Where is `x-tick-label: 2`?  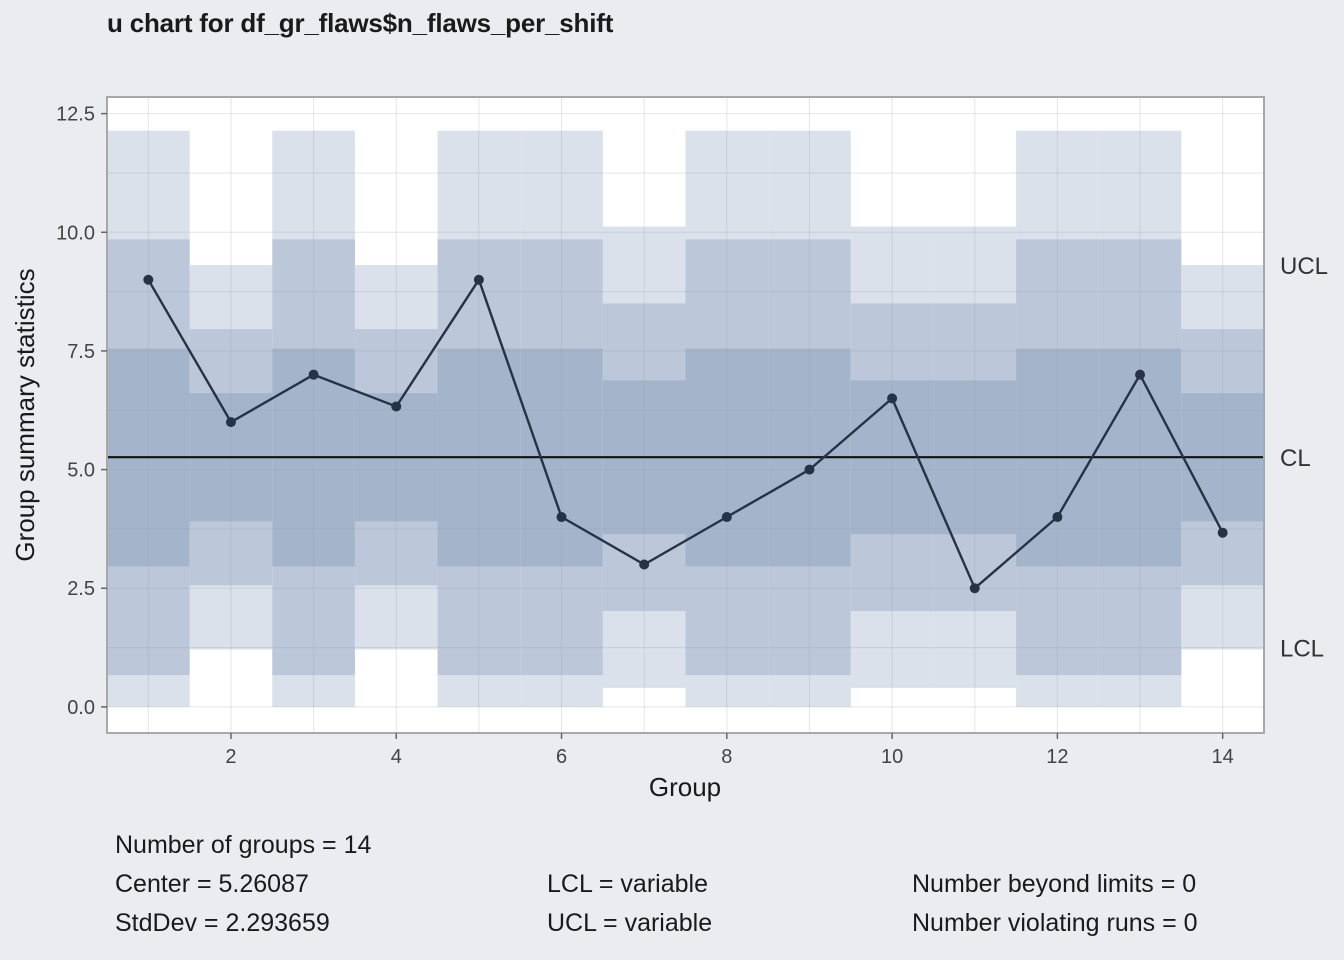 x-tick-label: 2 is located at coordinates (230, 757).